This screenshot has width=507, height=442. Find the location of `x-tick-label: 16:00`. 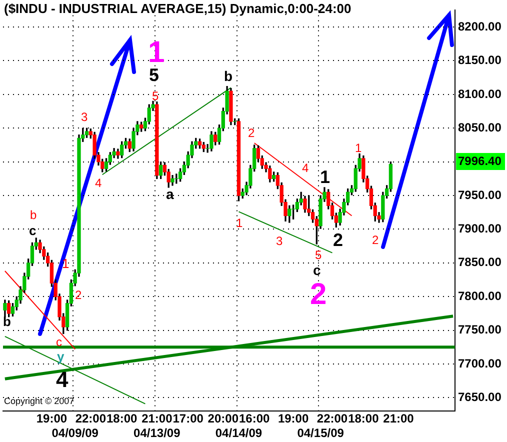

x-tick-label: 16:00 is located at coordinates (254, 419).